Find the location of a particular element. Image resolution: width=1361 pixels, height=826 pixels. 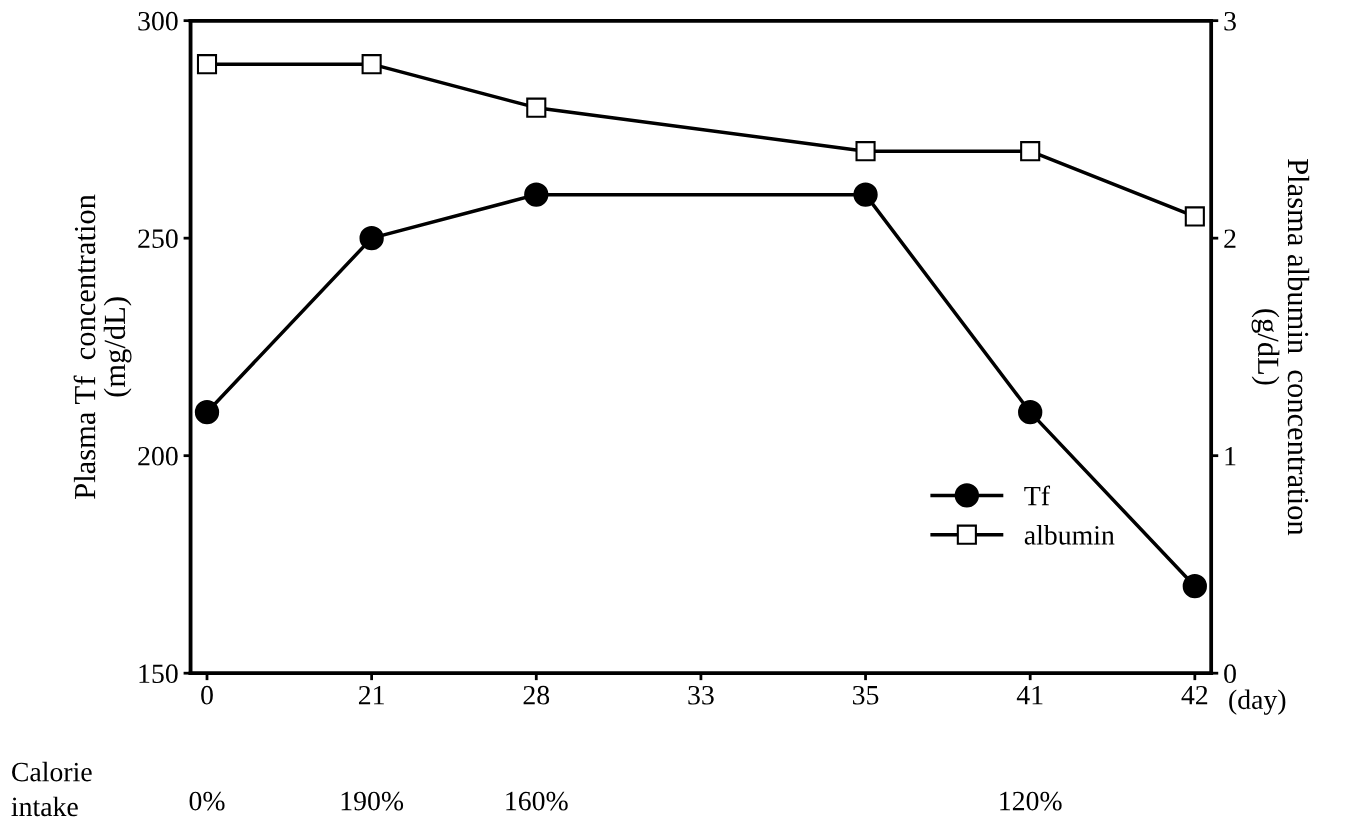

y2-tick-label: 2 is located at coordinates (1230, 238).